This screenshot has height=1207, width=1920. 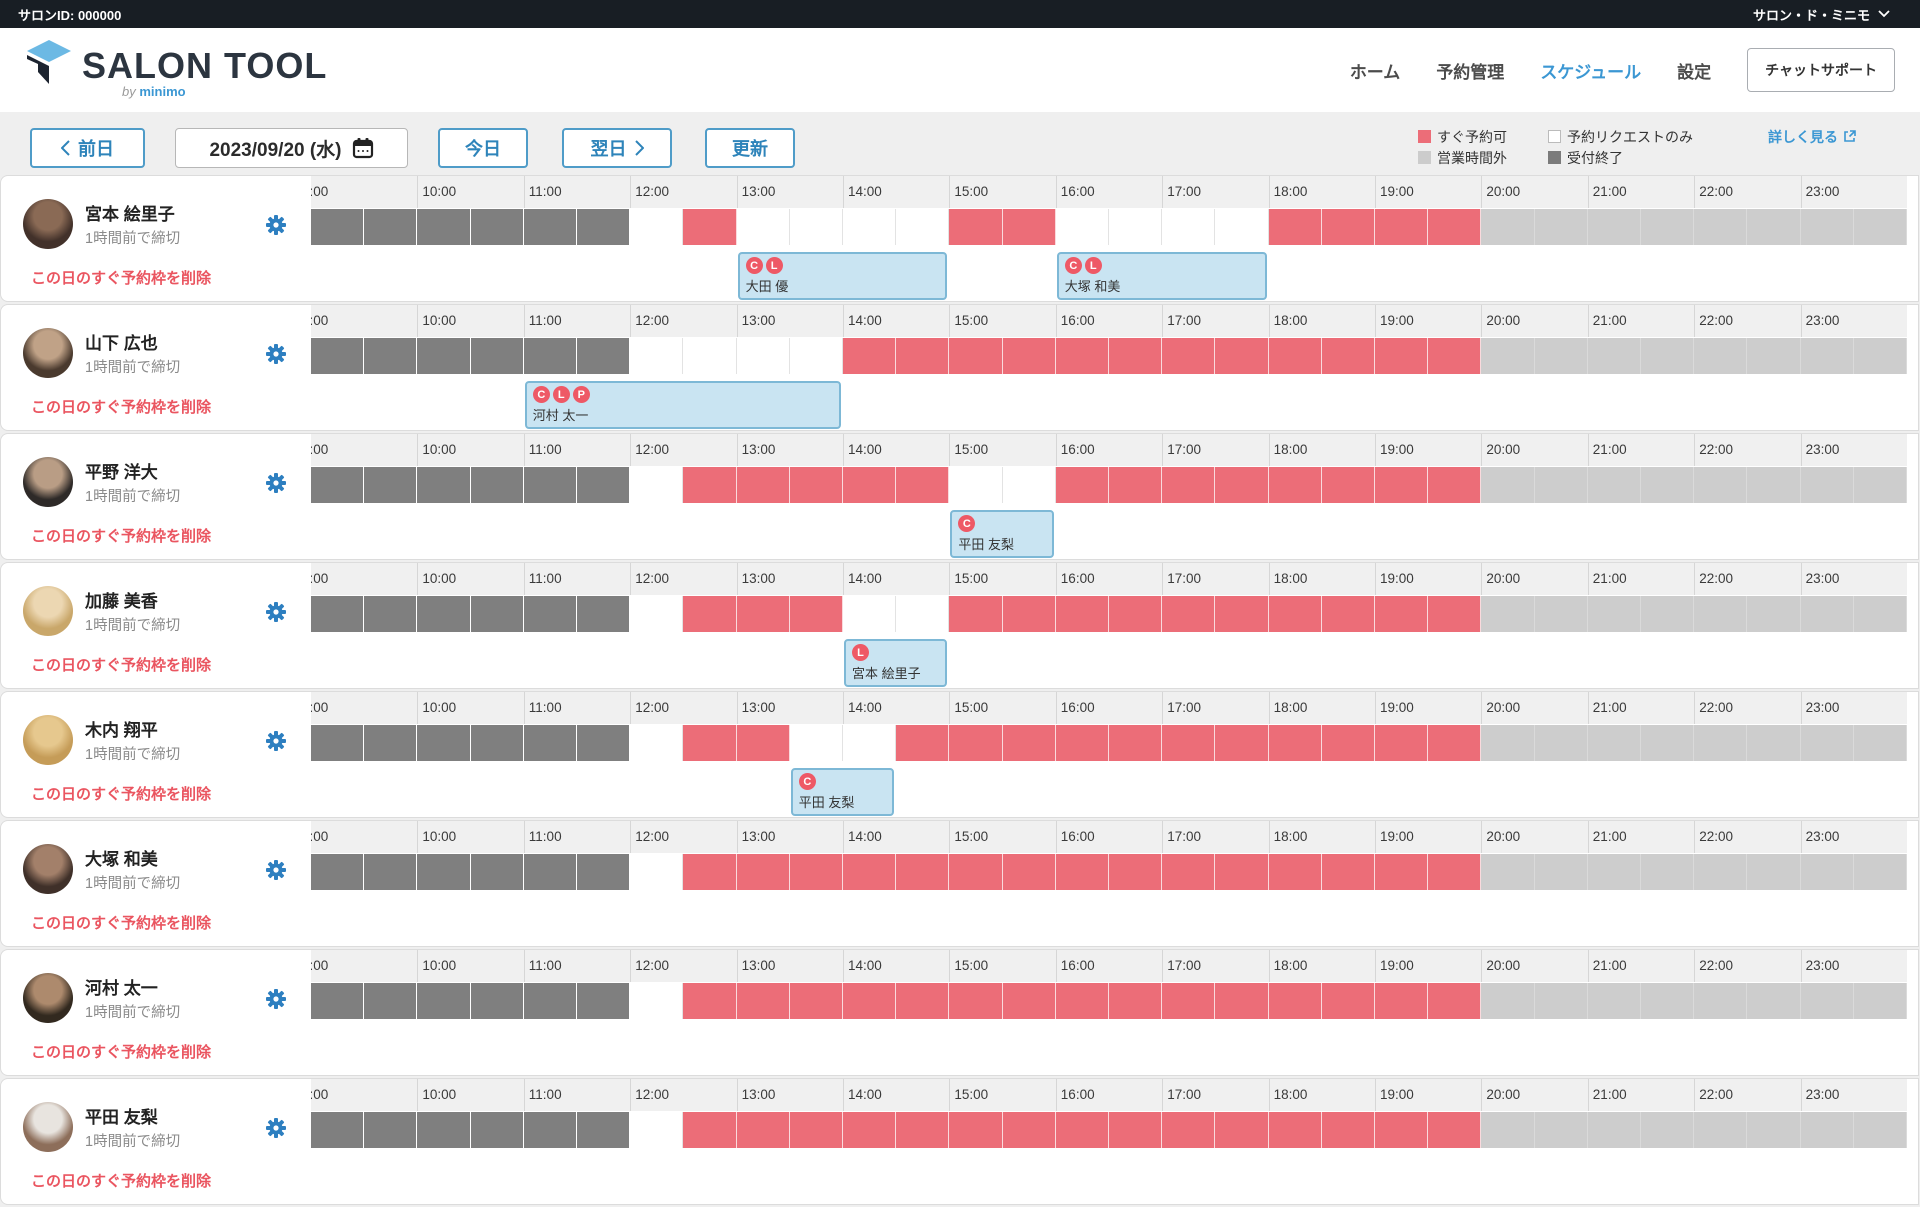 I want to click on chat-support-button: チャットサポート, so click(x=1821, y=70).